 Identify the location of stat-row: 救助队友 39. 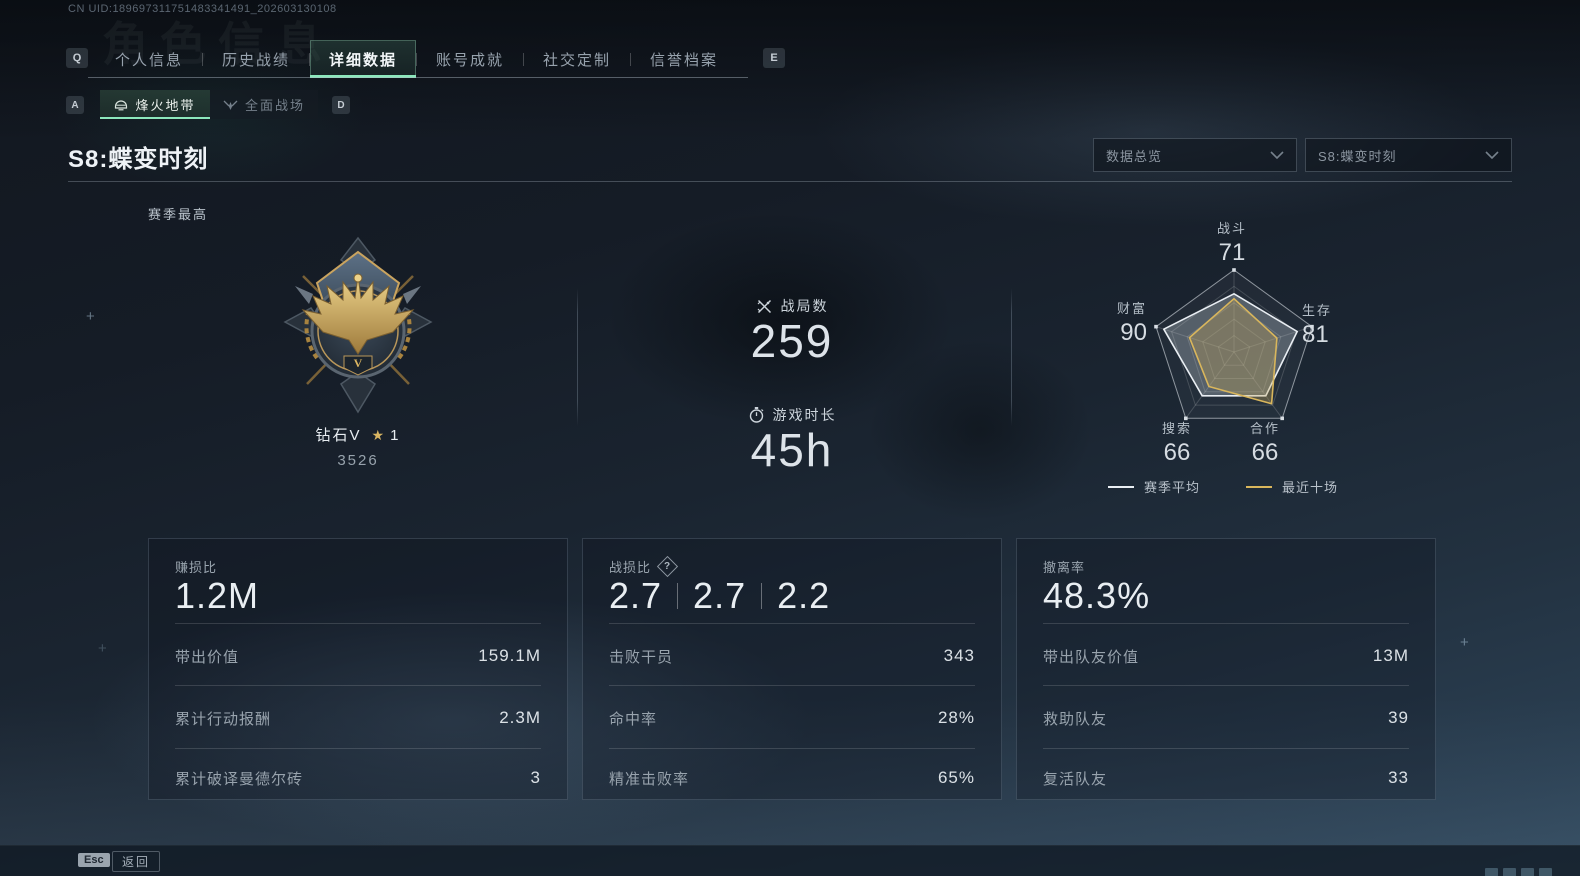
(1226, 718).